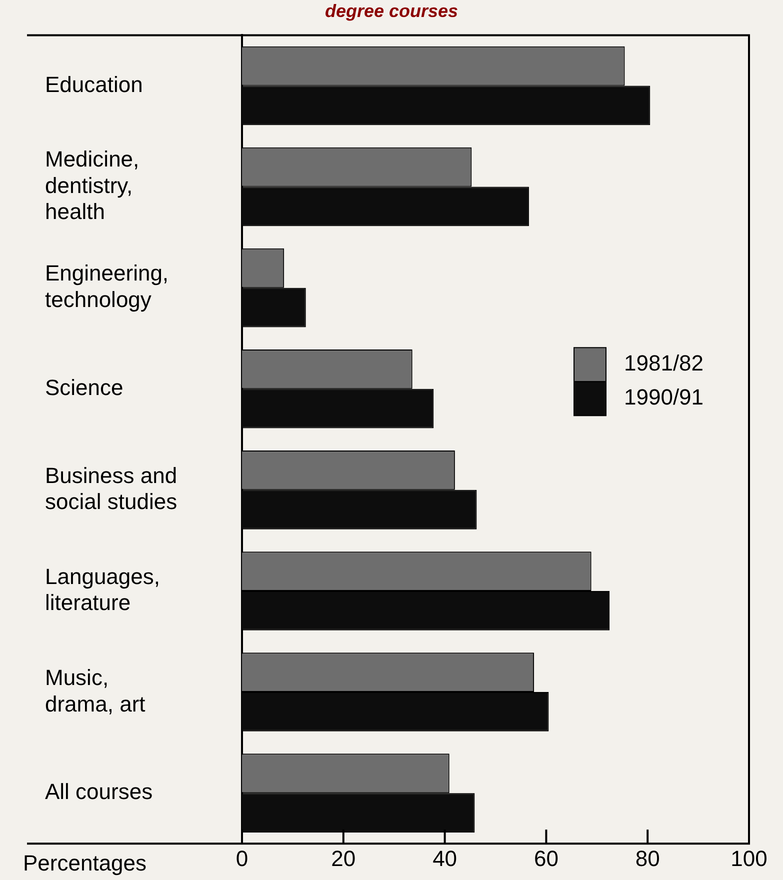  Describe the element at coordinates (84, 387) in the screenshot. I see `y-tick-label: Science` at that location.